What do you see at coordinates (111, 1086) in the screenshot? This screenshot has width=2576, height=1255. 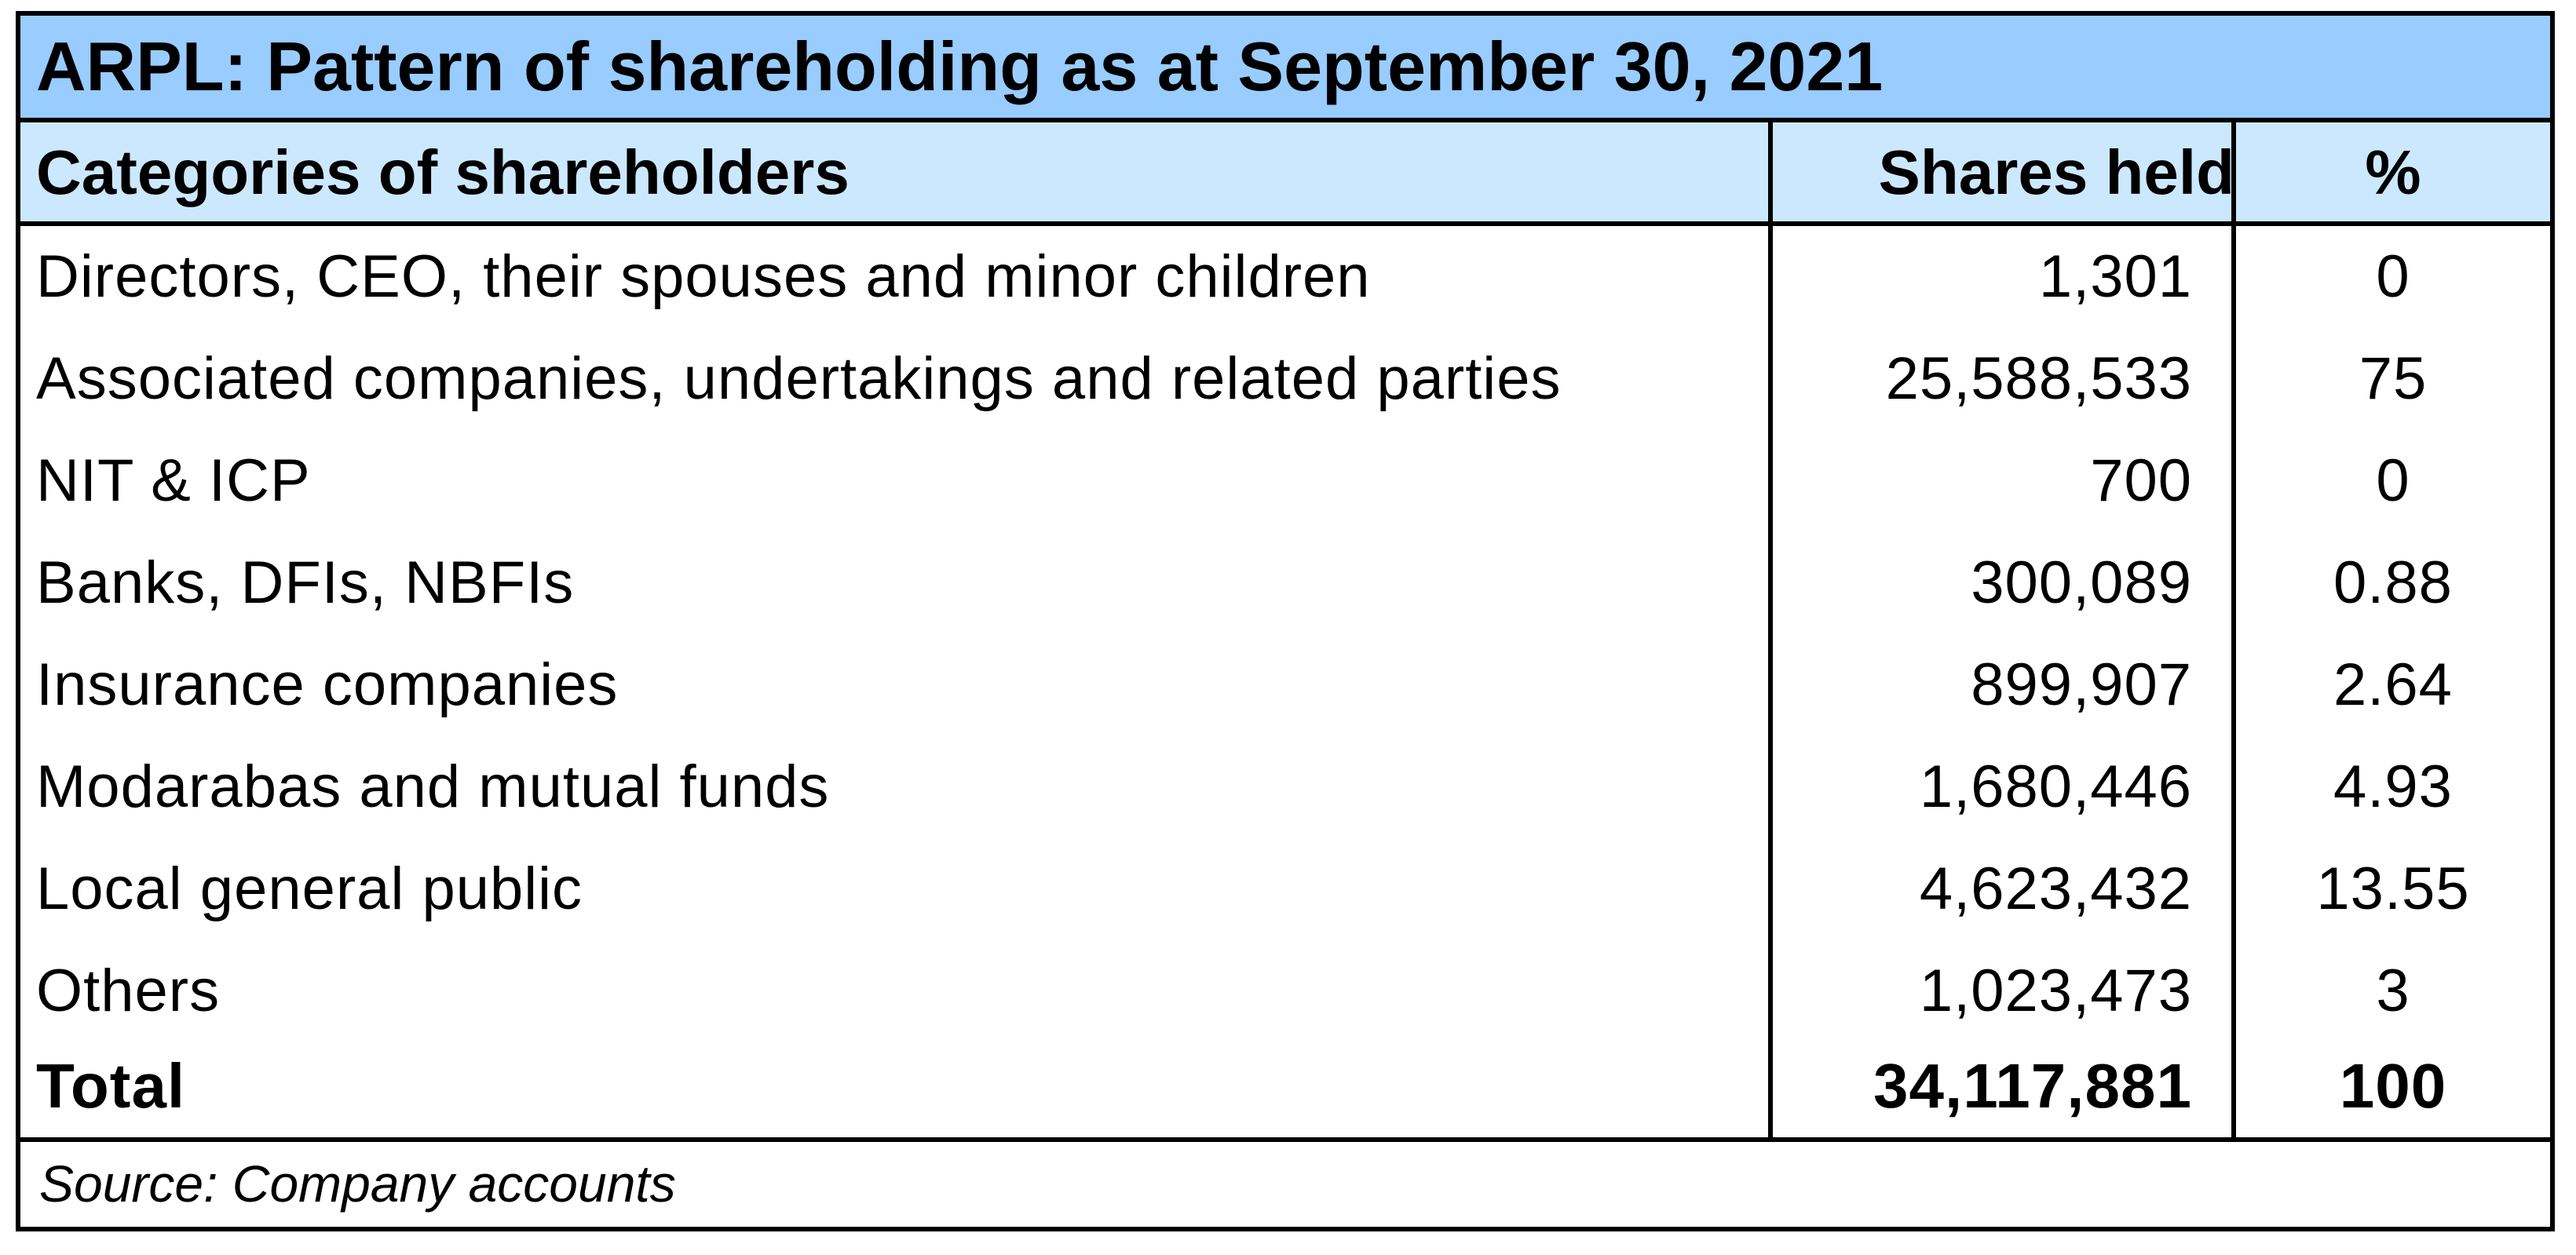 I see `total-label: Total` at bounding box center [111, 1086].